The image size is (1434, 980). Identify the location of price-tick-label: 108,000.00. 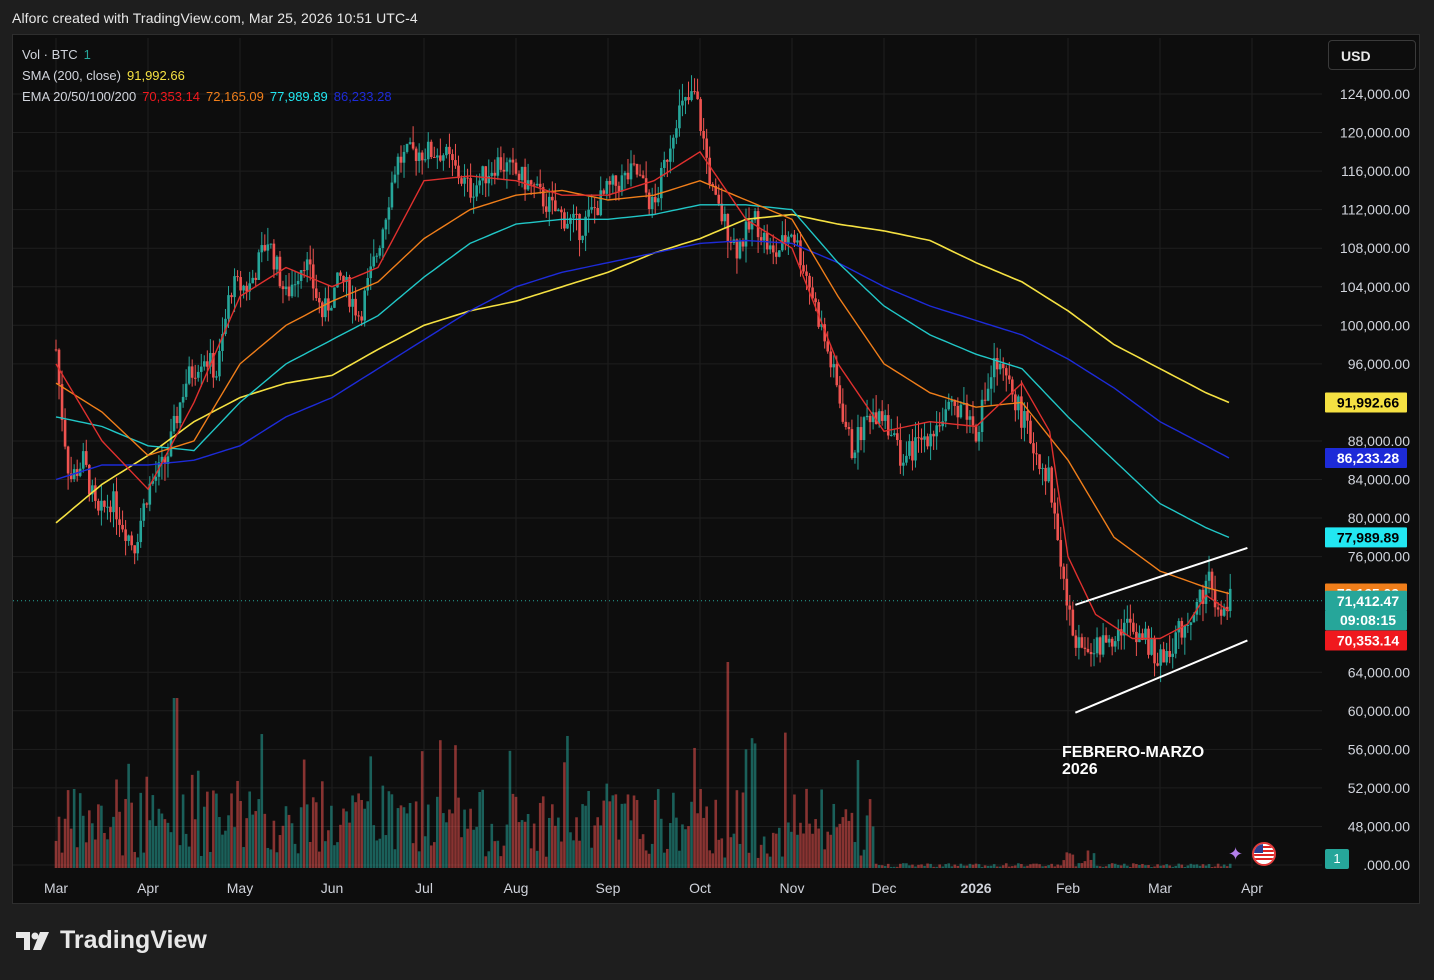
(1375, 248).